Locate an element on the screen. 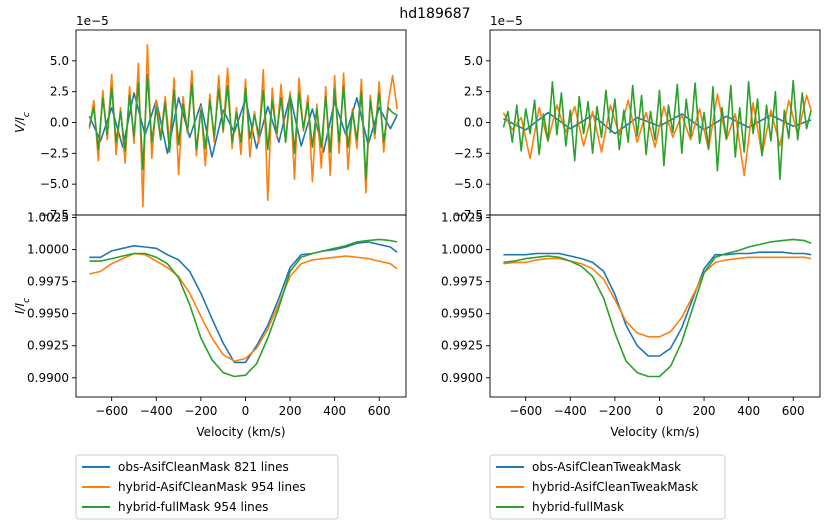  left-stokes-i-ytick-label: 1.0025 is located at coordinates (48, 218).